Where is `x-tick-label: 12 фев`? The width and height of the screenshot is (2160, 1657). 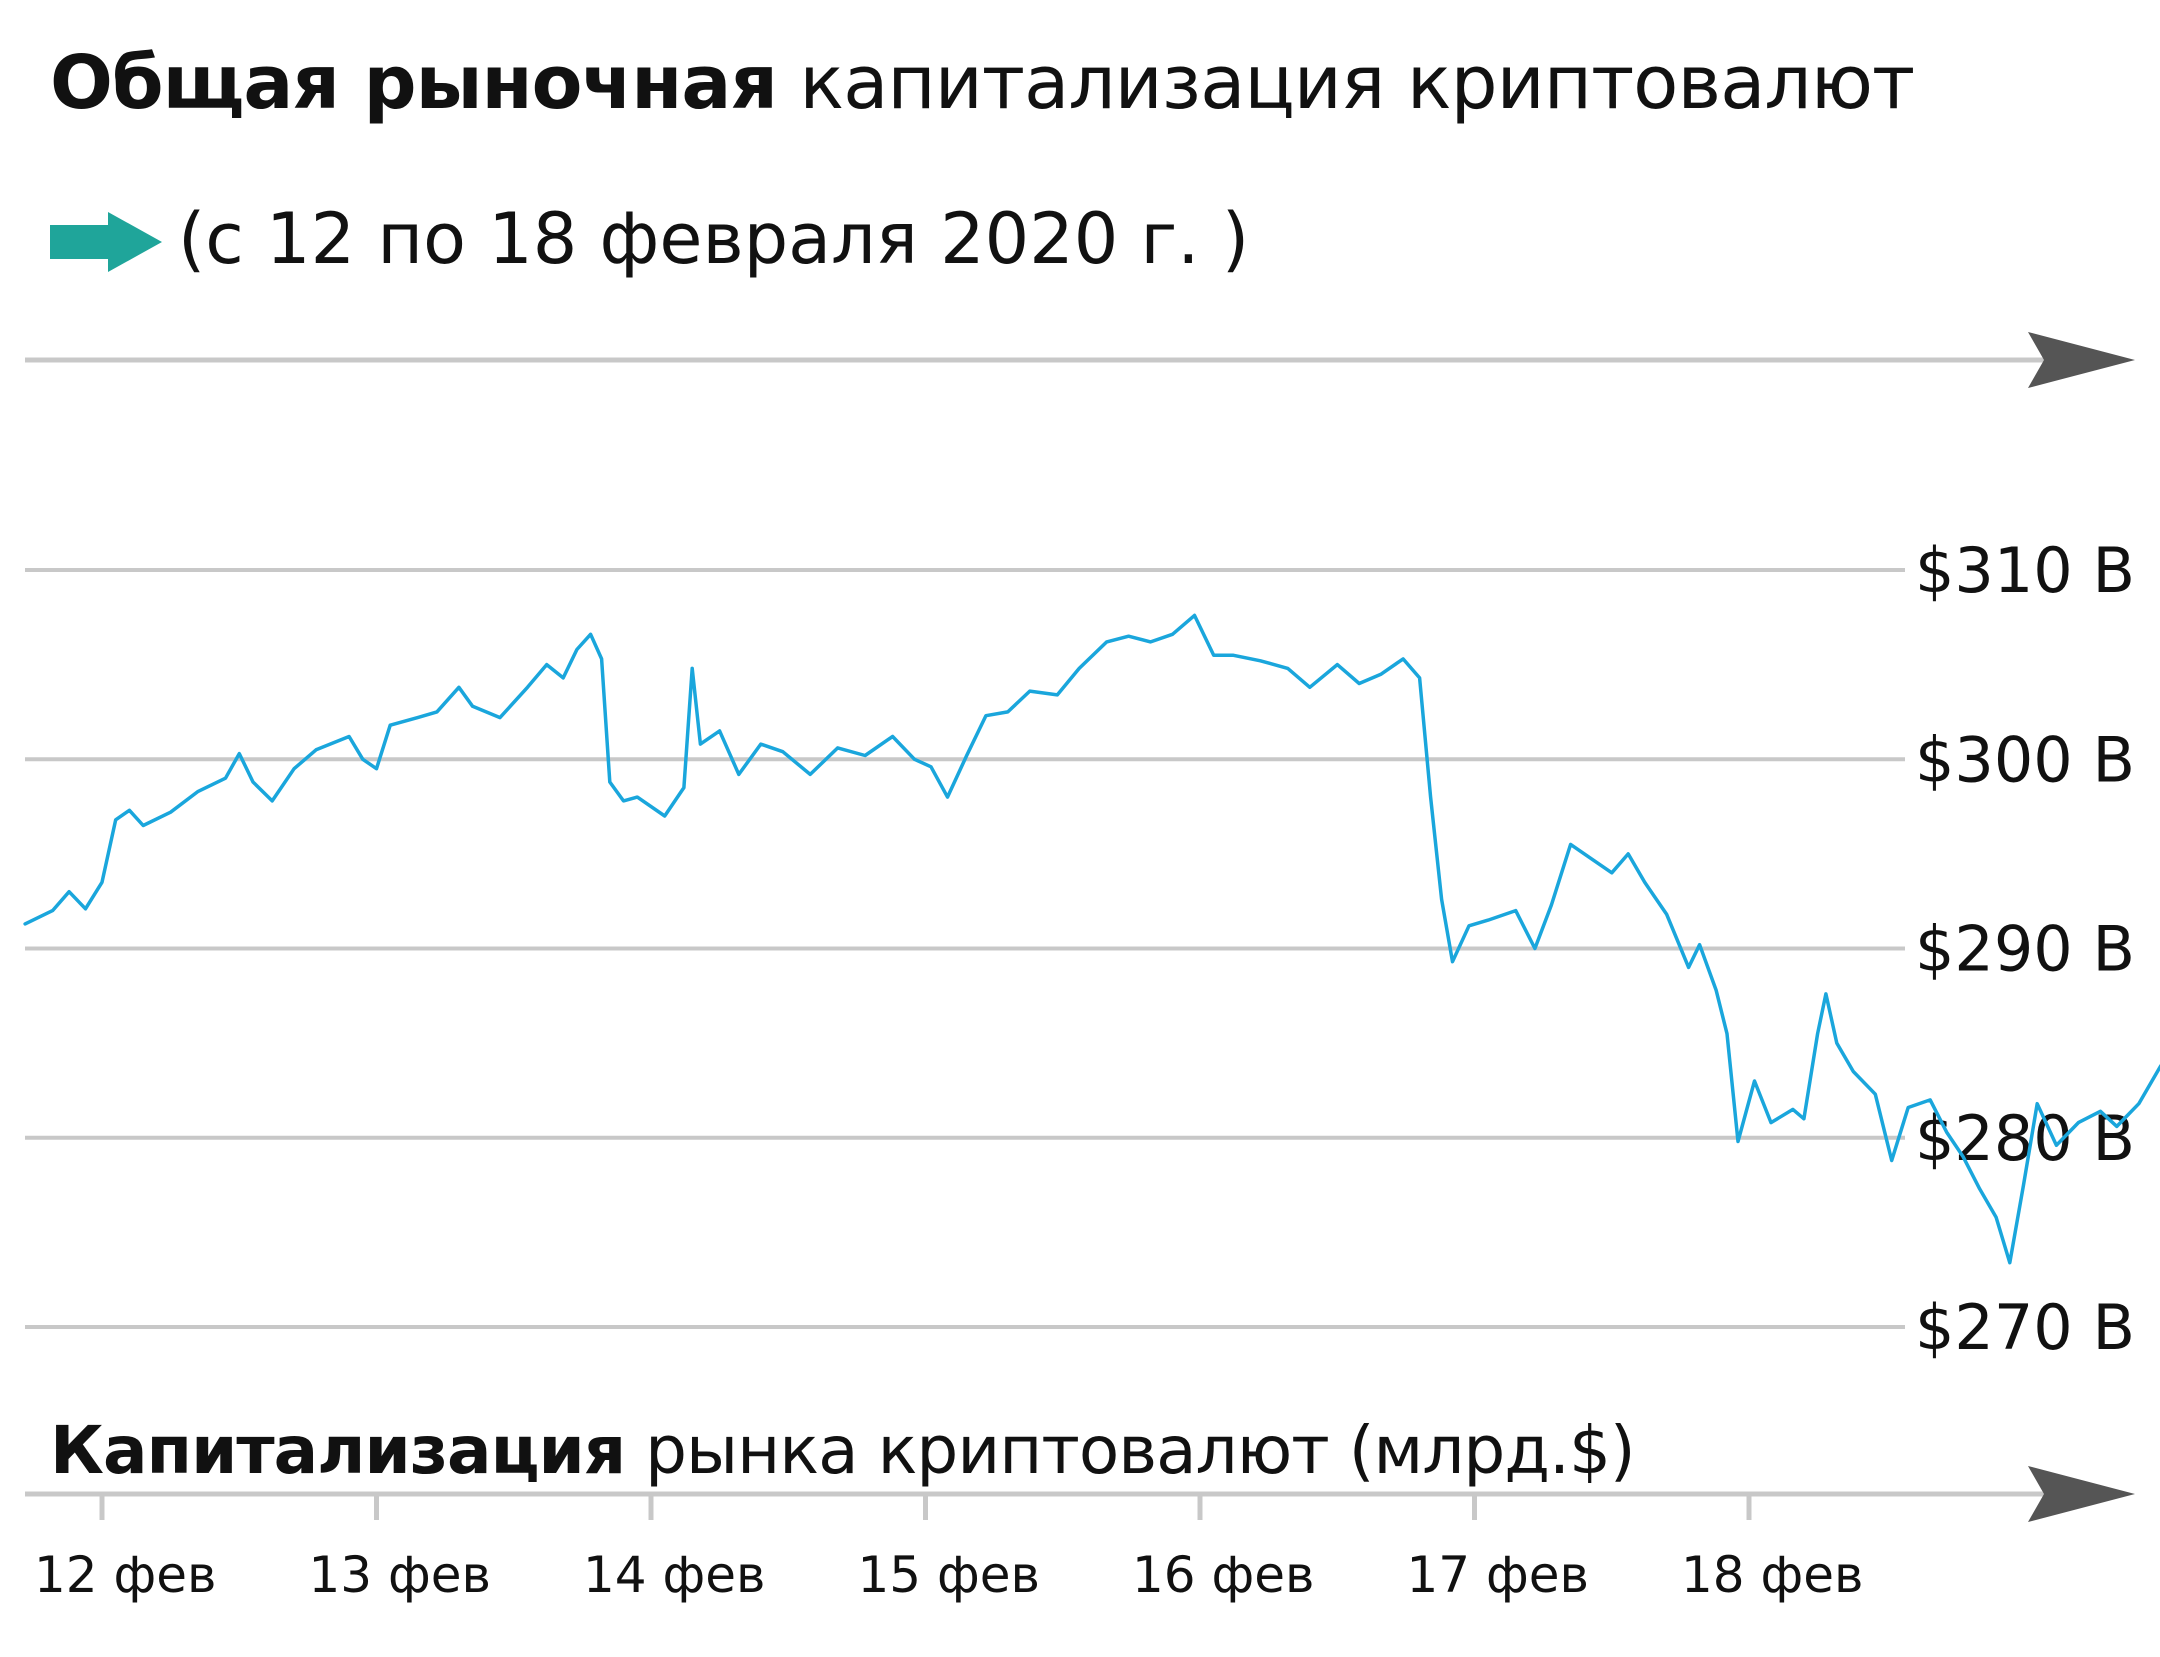
x-tick-label: 12 фев is located at coordinates (125, 1575).